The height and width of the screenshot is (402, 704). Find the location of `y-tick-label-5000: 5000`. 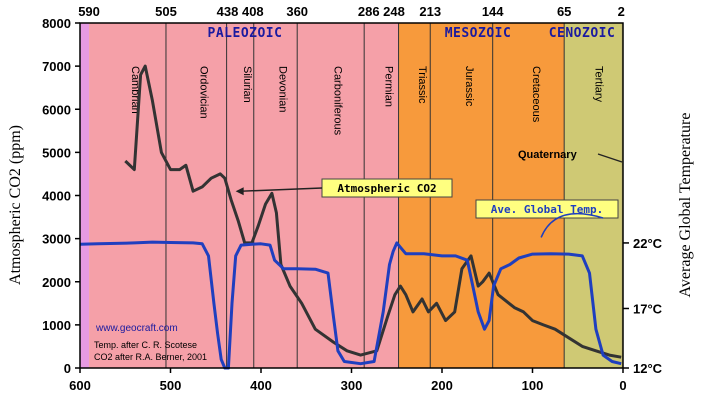

y-tick-label-5000: 5000 is located at coordinates (56, 152).